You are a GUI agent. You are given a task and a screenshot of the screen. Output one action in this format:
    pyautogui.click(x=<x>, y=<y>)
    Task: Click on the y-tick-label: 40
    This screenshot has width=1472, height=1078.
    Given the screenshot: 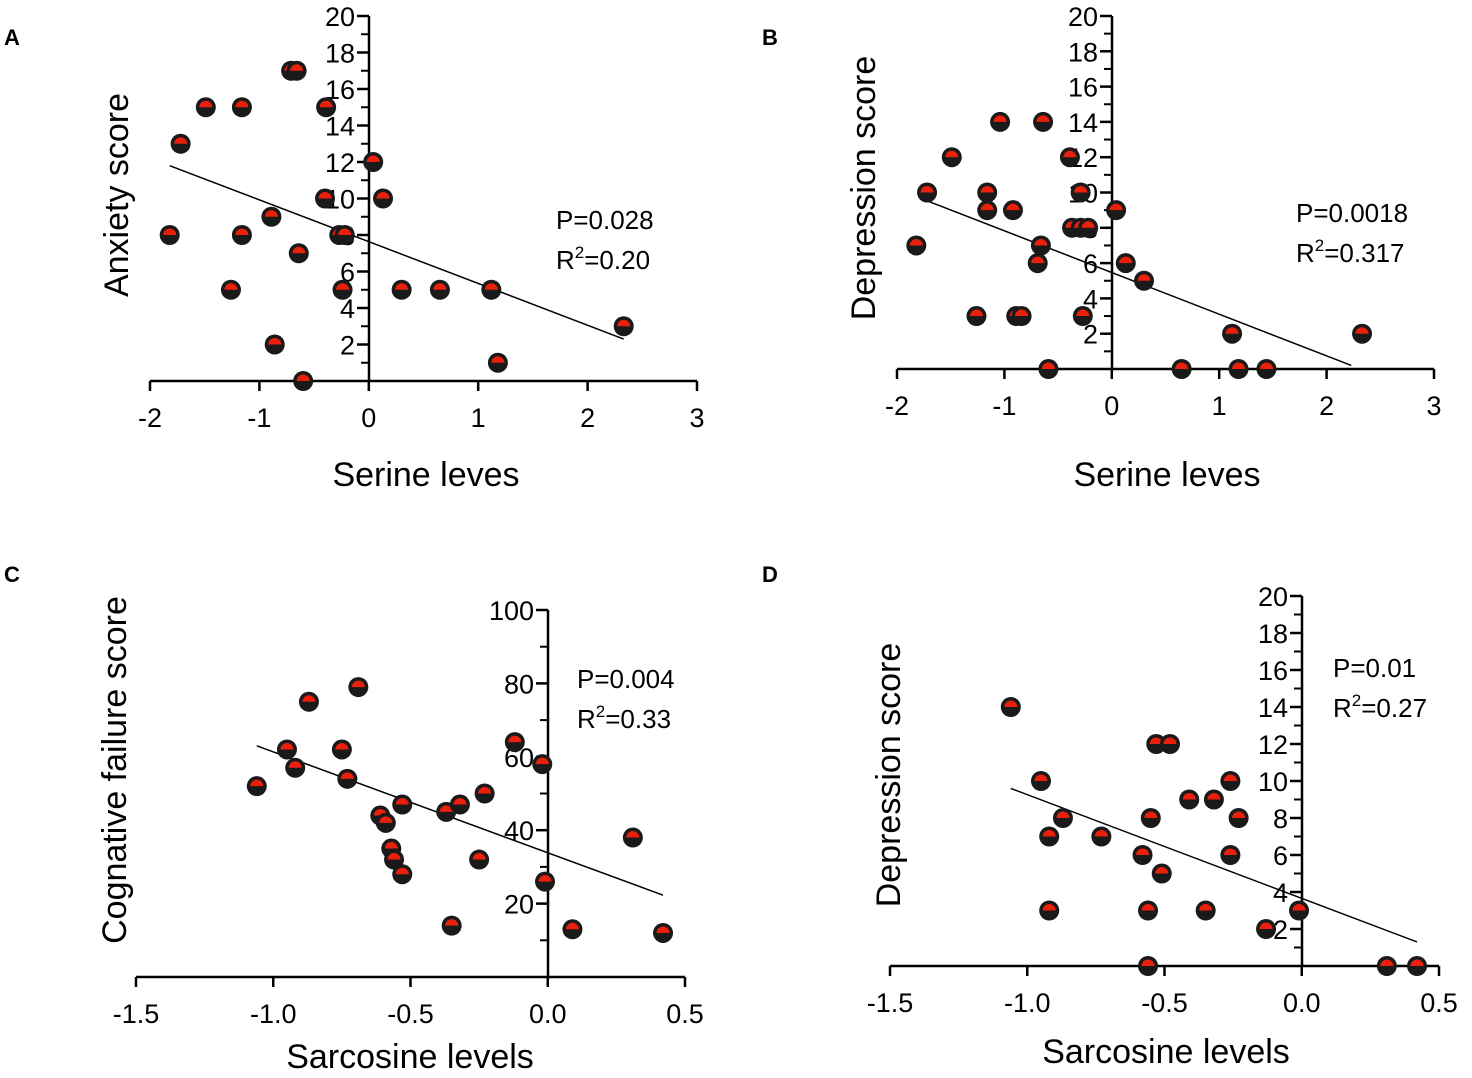 What is the action you would take?
    pyautogui.click(x=519, y=831)
    